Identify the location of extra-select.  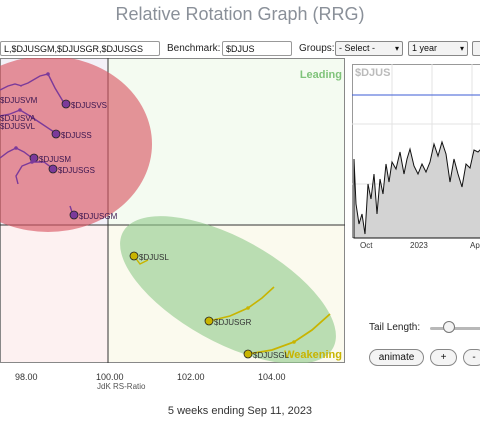
(476, 48).